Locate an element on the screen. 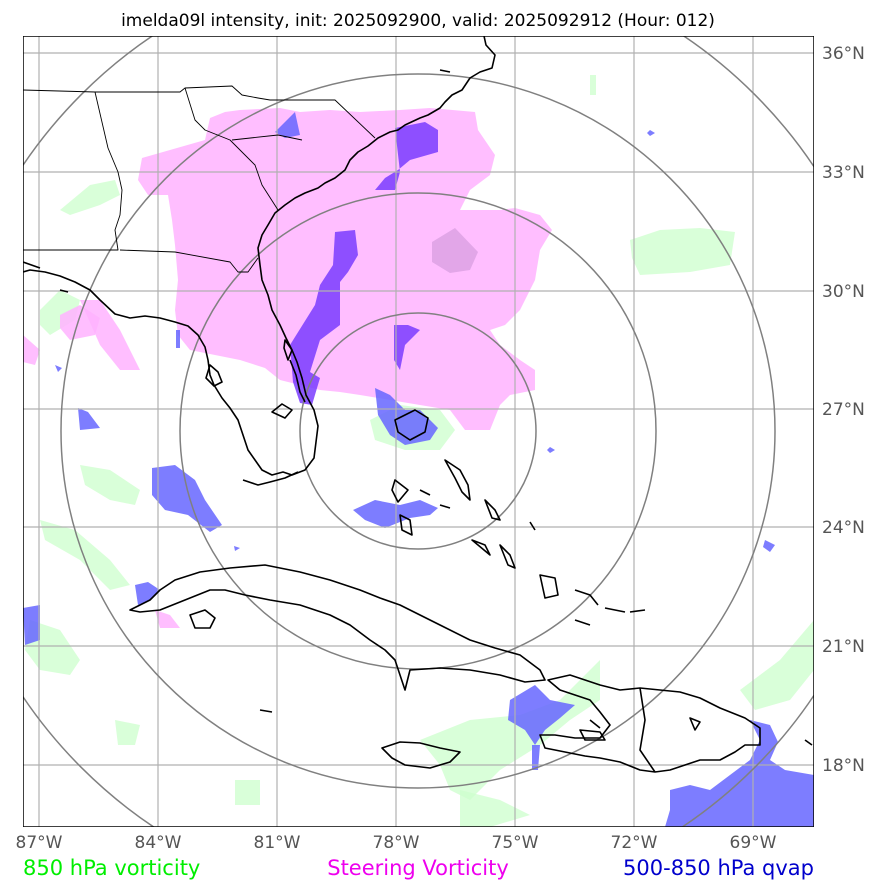 Image resolution: width=884 pixels, height=891 pixels. lon-label: 84°W is located at coordinates (158, 843).